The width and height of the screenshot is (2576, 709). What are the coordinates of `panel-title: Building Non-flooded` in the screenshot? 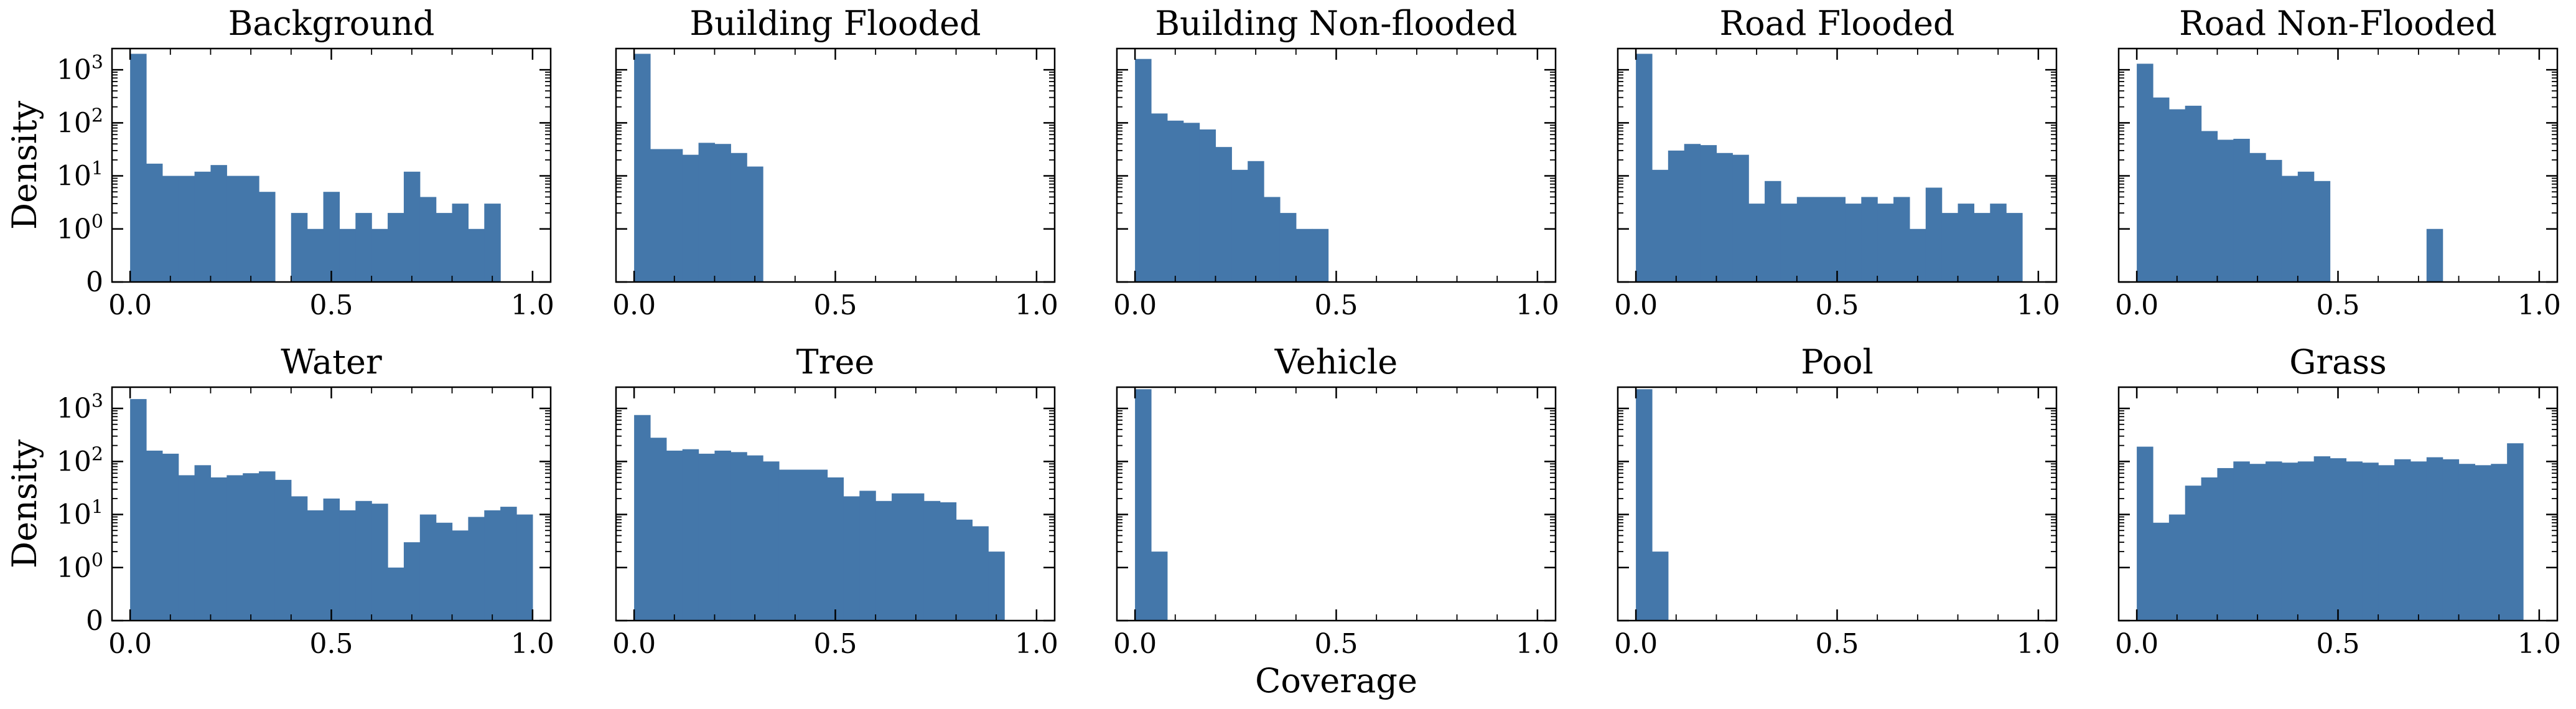 It's located at (1336, 23).